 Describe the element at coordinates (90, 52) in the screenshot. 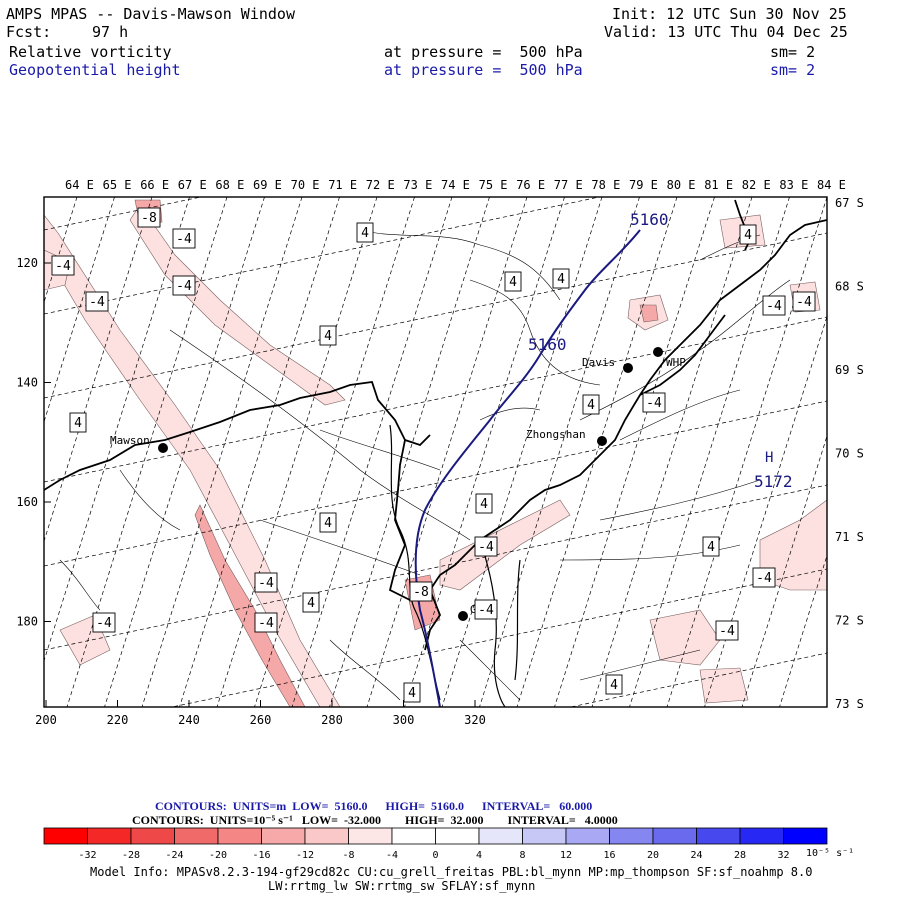

I see `field1-name: Relative vorticity` at that location.